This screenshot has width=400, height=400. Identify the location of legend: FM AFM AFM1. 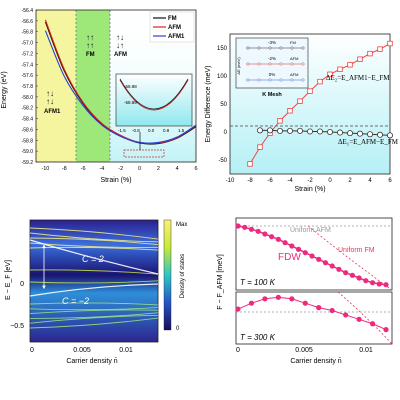
(172, 27).